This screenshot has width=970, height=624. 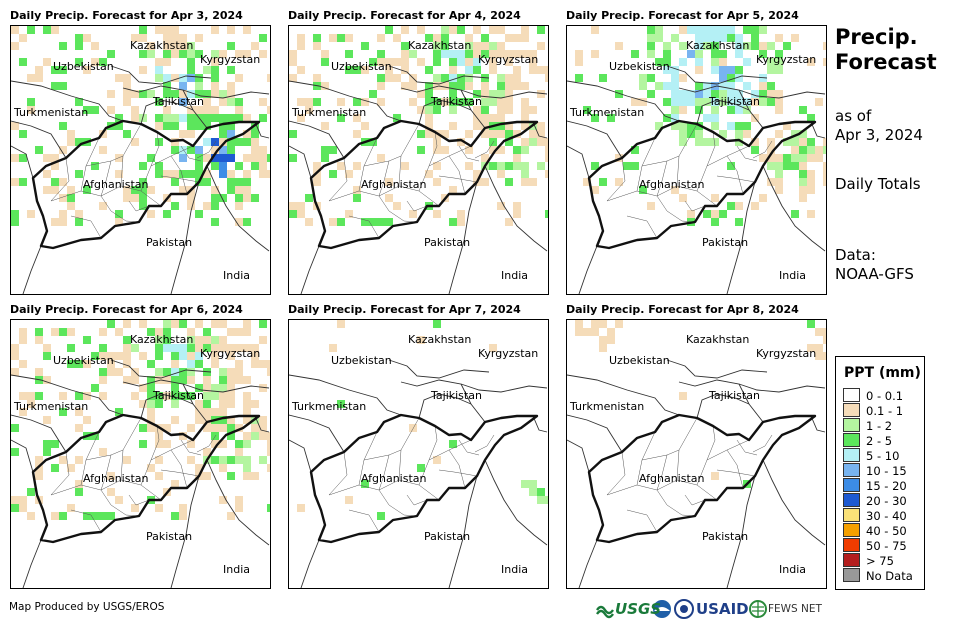 I want to click on map-canvas, so click(x=140, y=160).